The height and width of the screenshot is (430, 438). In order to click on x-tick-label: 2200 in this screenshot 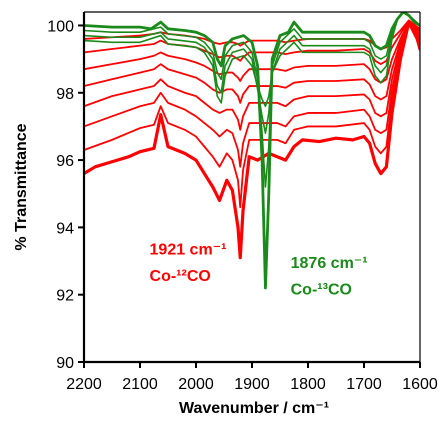, I will do `click(84, 384)`.